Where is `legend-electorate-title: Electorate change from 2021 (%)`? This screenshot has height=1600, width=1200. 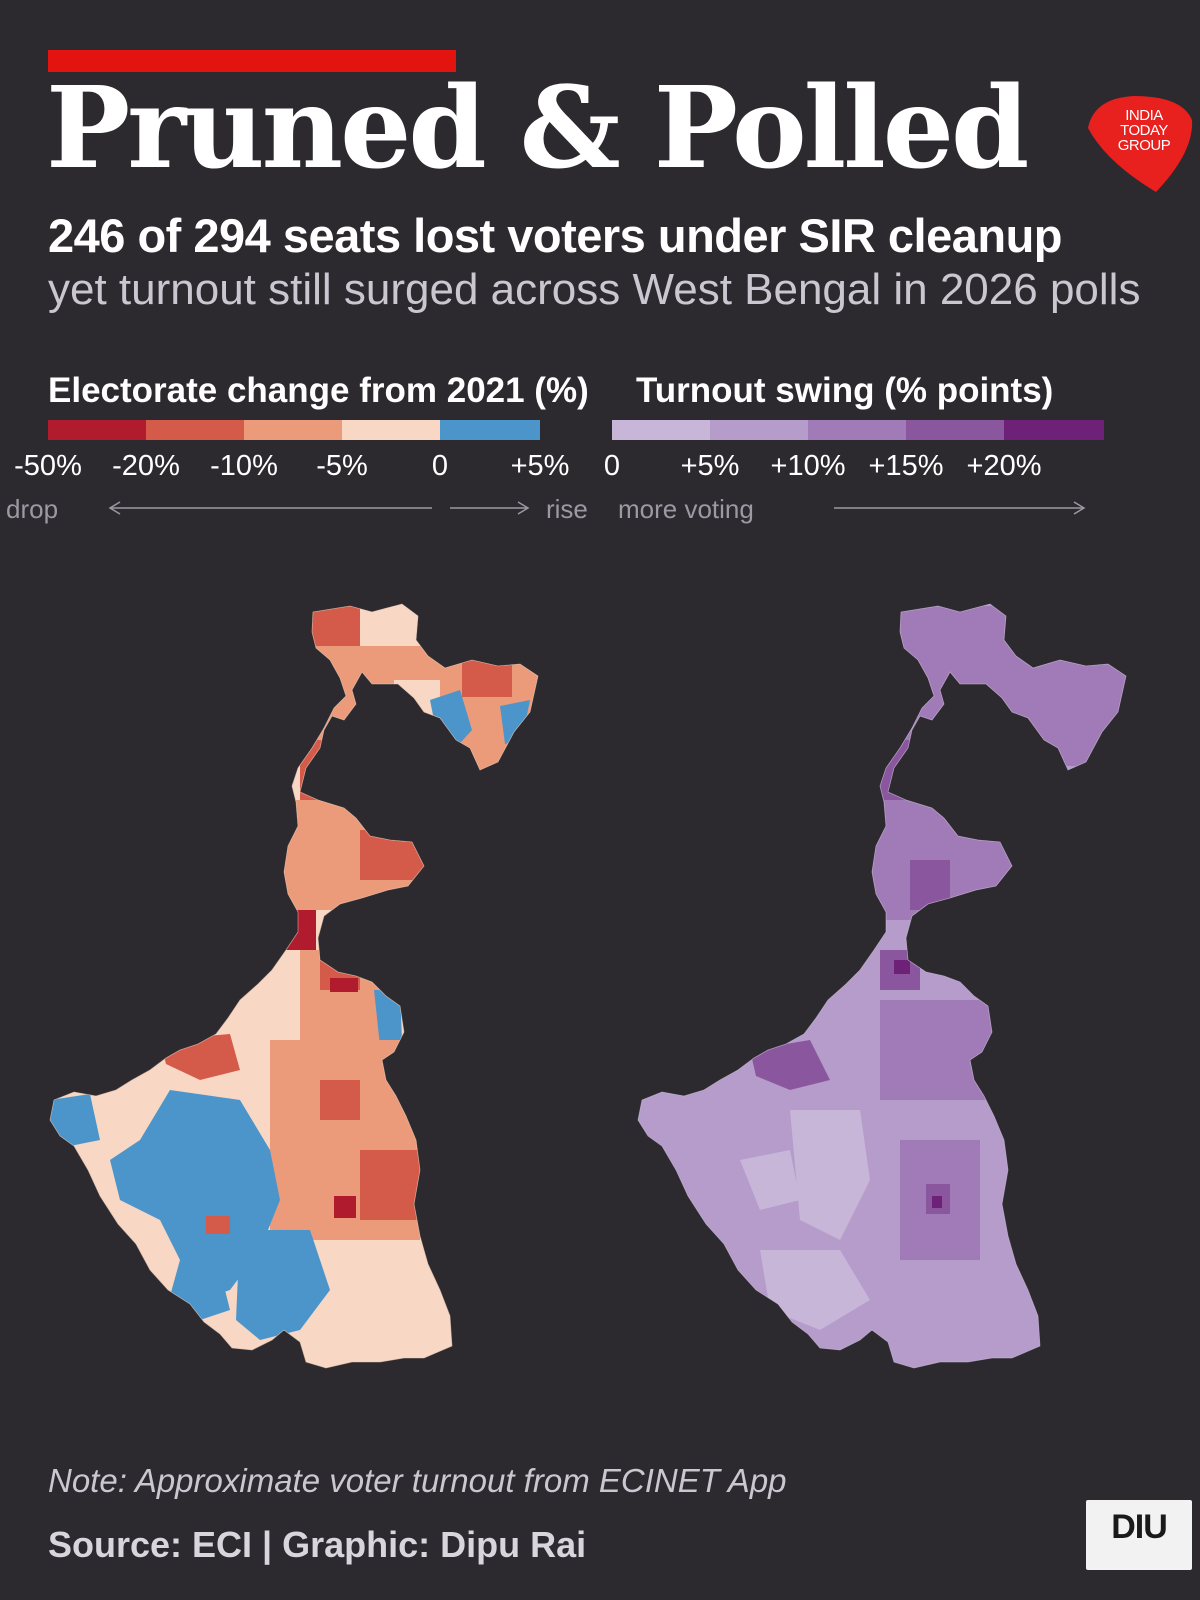
legend-electorate-title: Electorate change from 2021 (%) is located at coordinates (318, 390).